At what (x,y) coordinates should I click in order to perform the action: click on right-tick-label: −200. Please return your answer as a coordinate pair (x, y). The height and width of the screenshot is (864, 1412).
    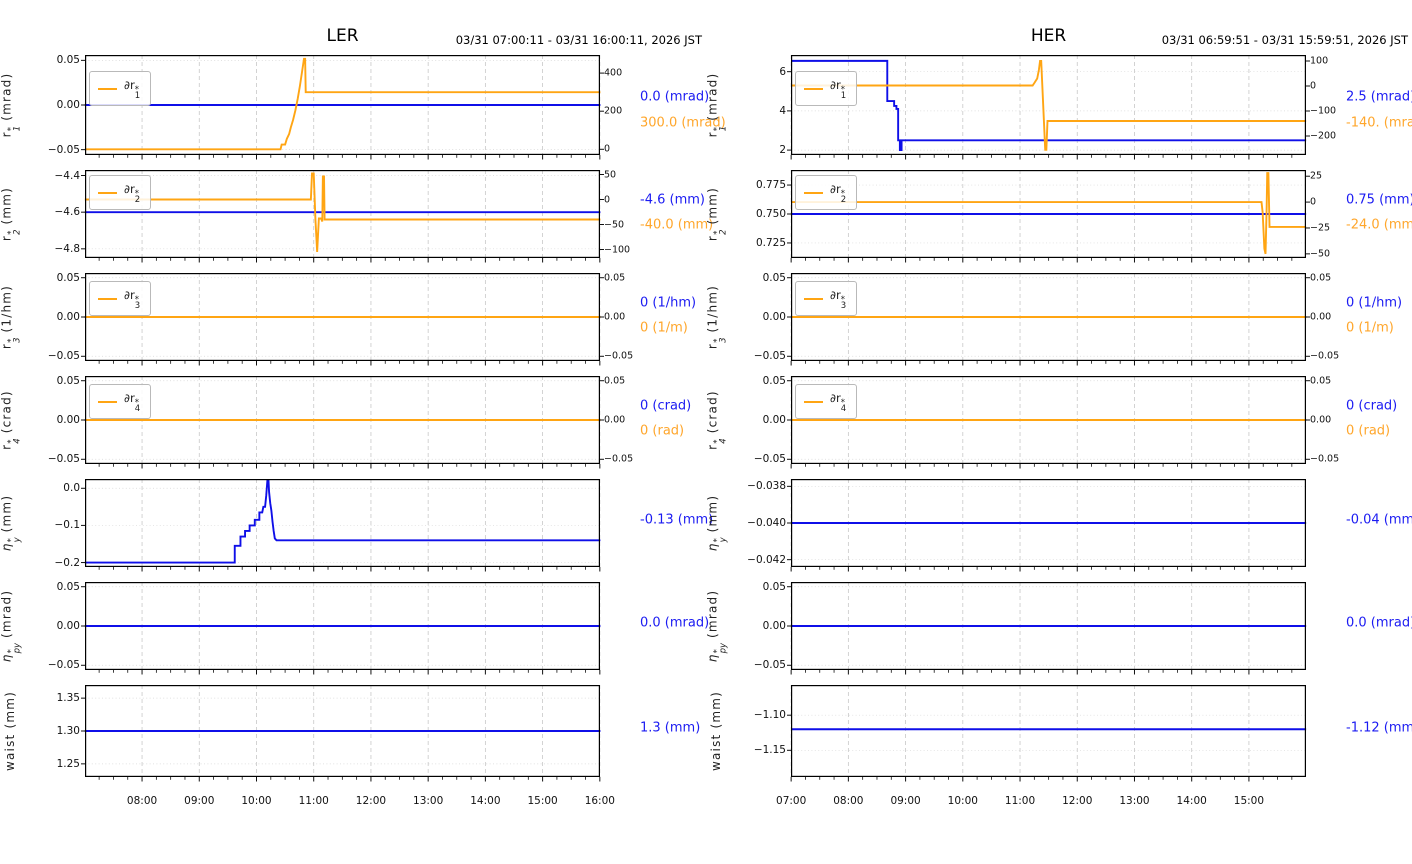
    Looking at the image, I should click on (1323, 136).